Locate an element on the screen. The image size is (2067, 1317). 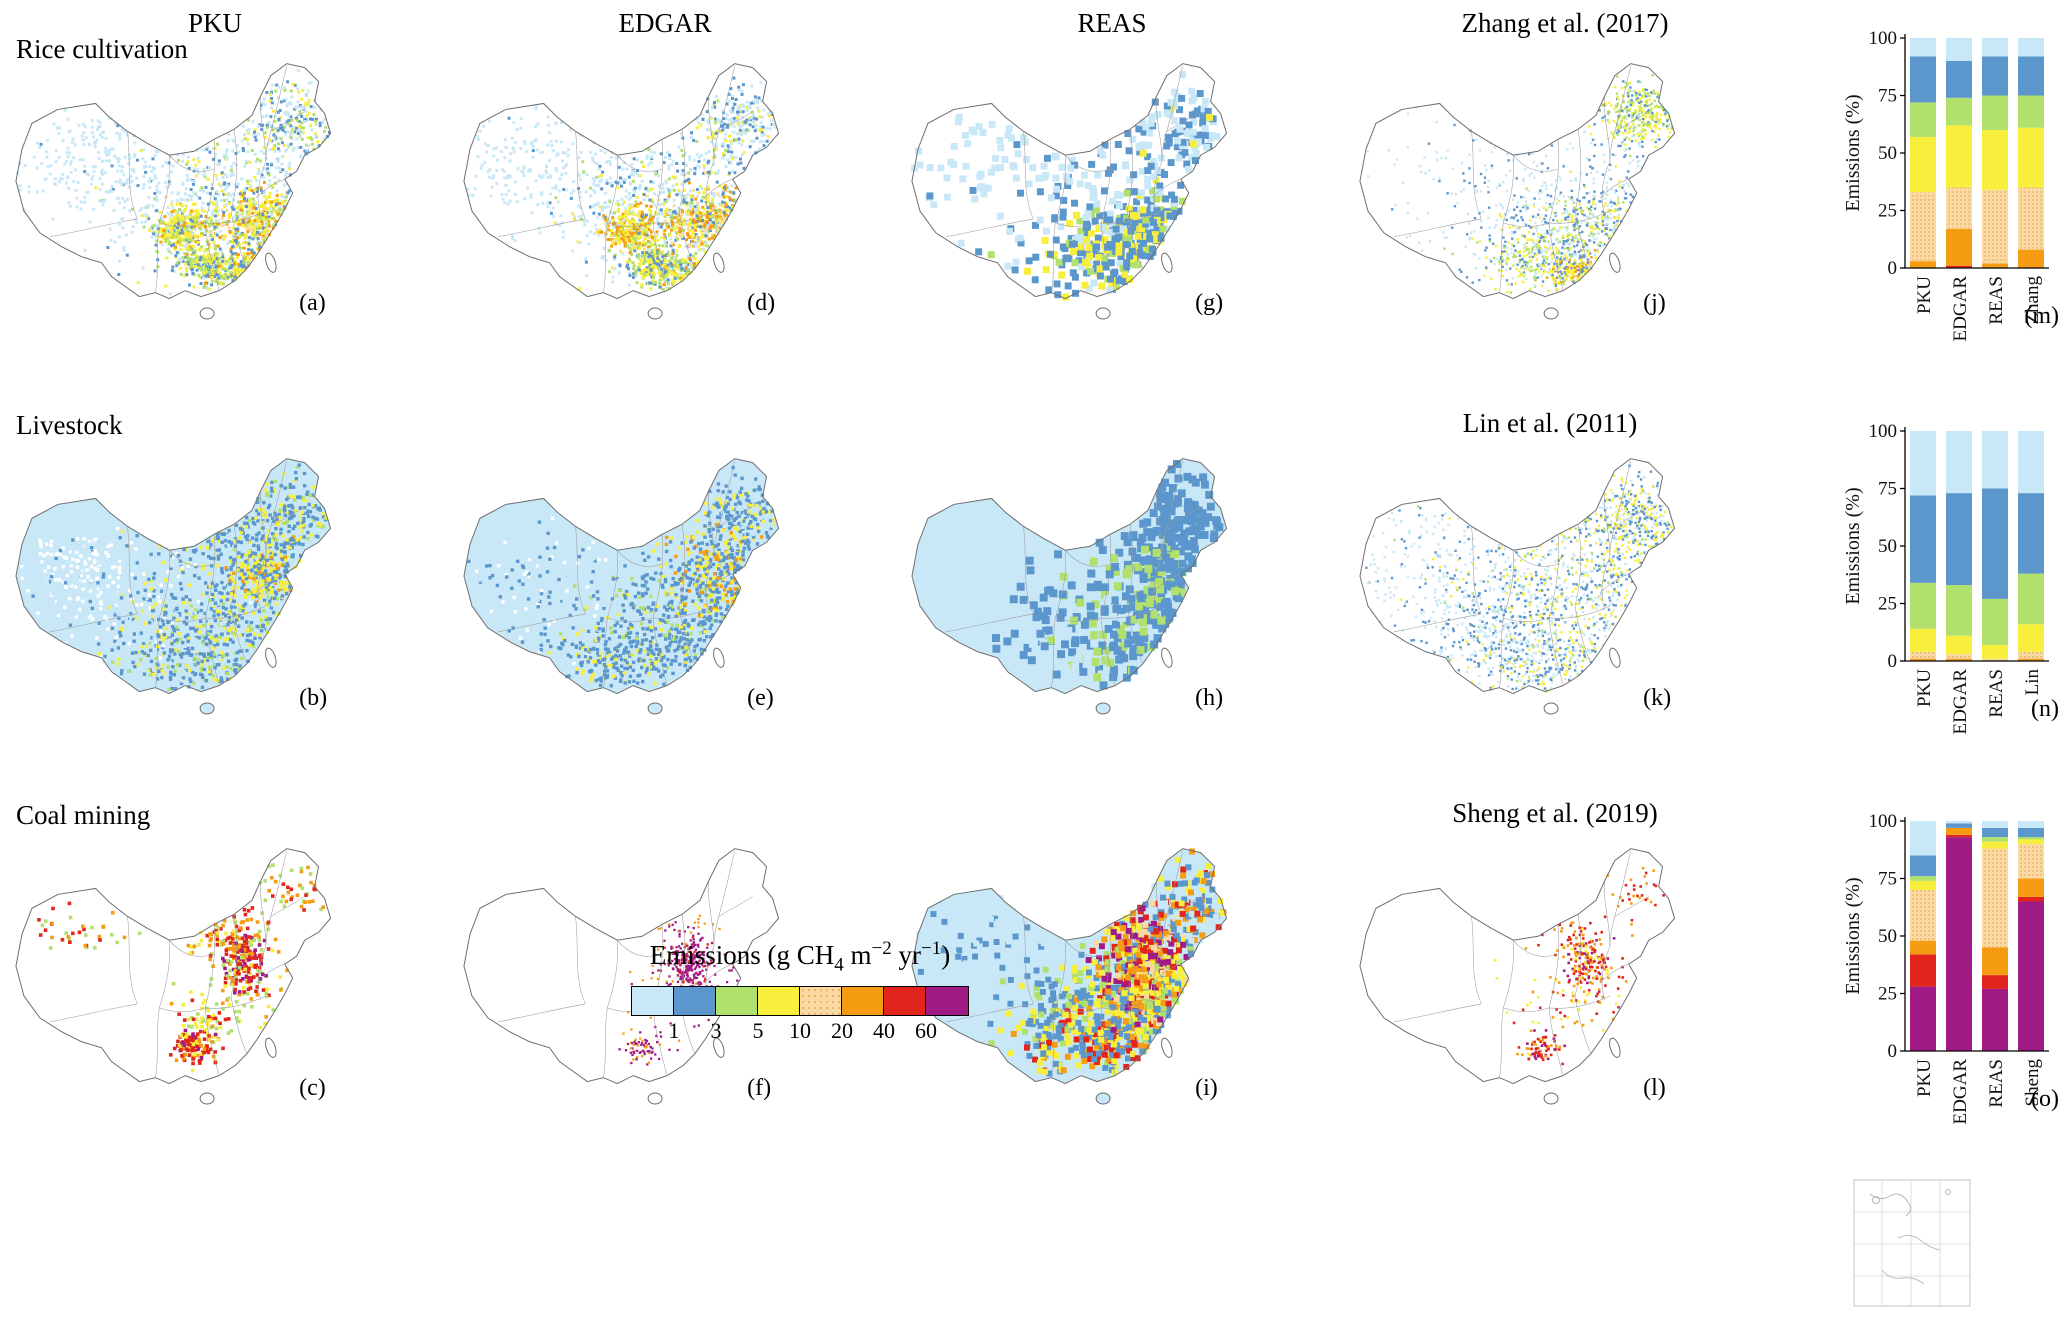
x-tick-label: REAS is located at coordinates (1996, 300).